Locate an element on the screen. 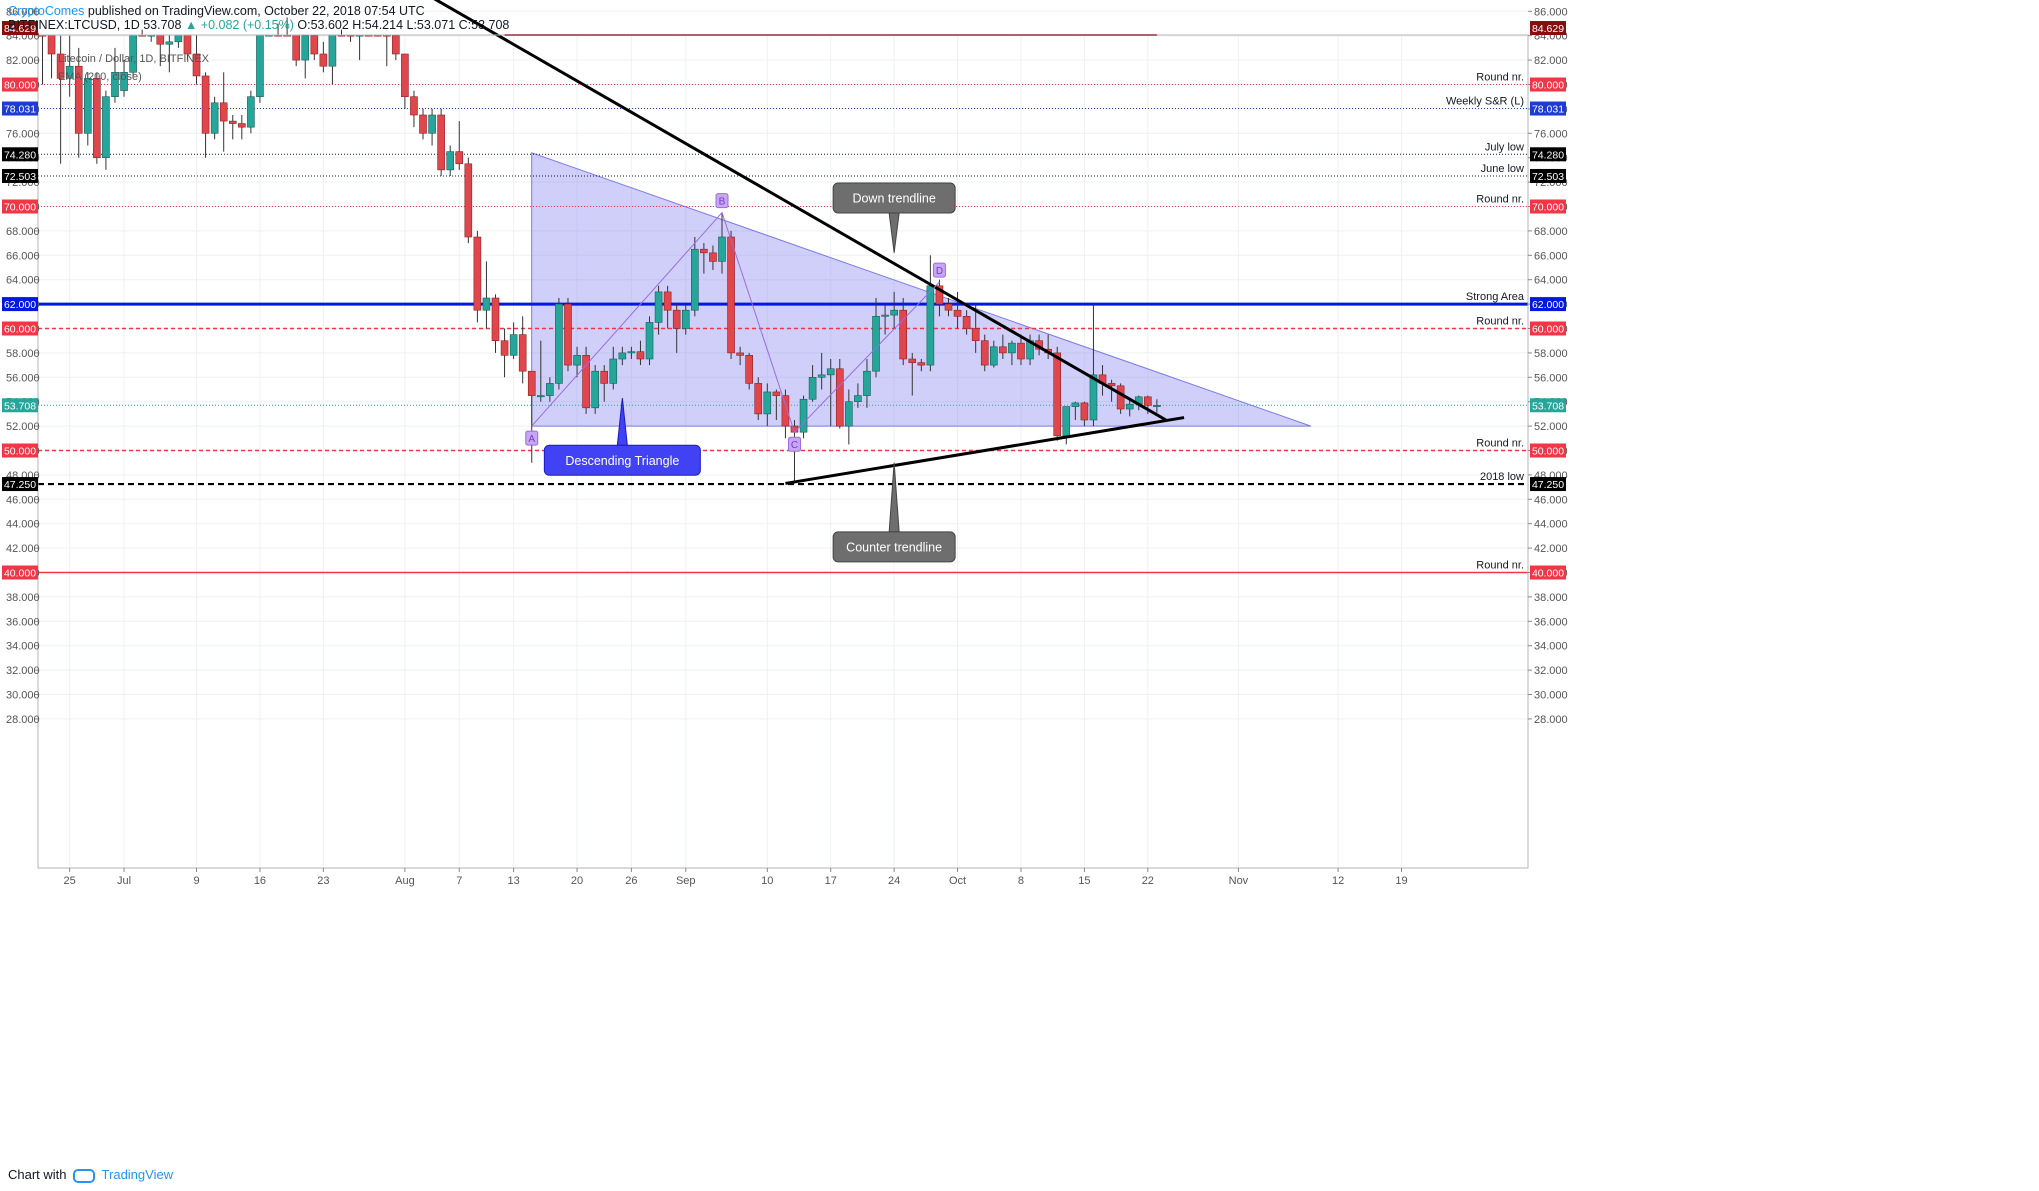 The height and width of the screenshot is (1191, 2039). y-tick-label-right: 58.000 is located at coordinates (1551, 354).